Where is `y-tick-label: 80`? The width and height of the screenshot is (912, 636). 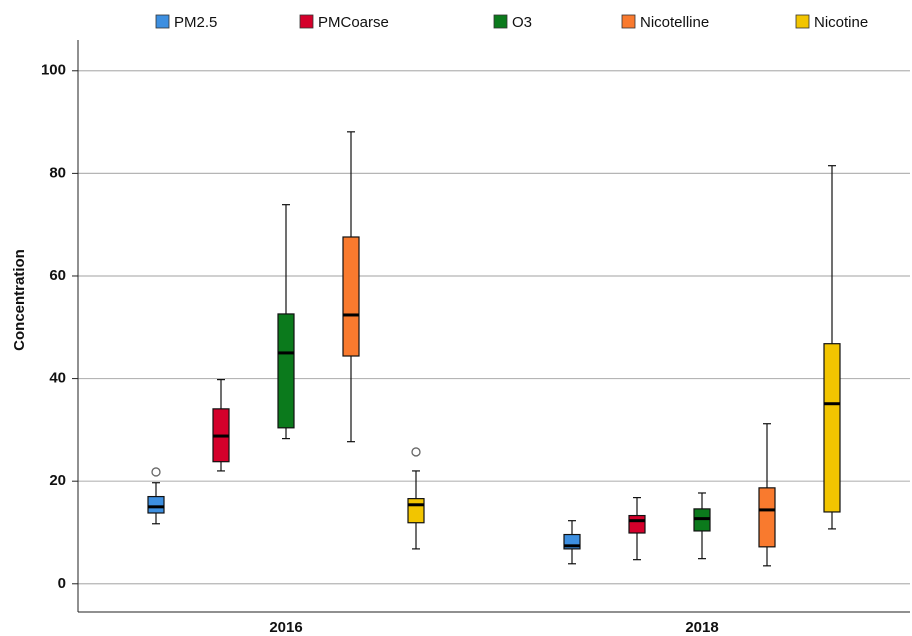
y-tick-label: 80 is located at coordinates (57, 172).